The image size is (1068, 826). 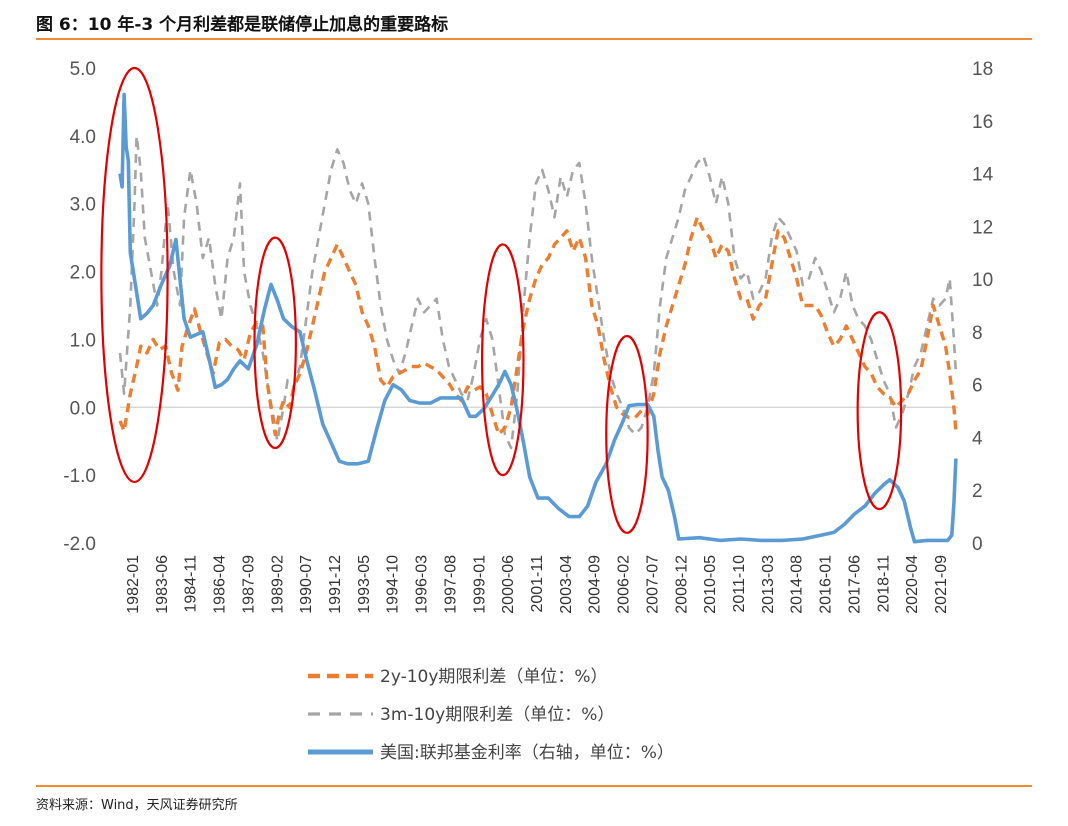 I want to click on y-right-tick-label: 18, so click(x=982, y=69).